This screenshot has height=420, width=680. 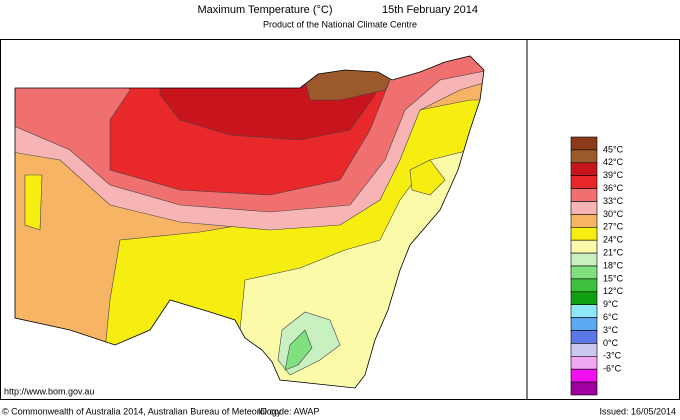 What do you see at coordinates (613, 252) in the screenshot?
I see `legend-label: 21°C` at bounding box center [613, 252].